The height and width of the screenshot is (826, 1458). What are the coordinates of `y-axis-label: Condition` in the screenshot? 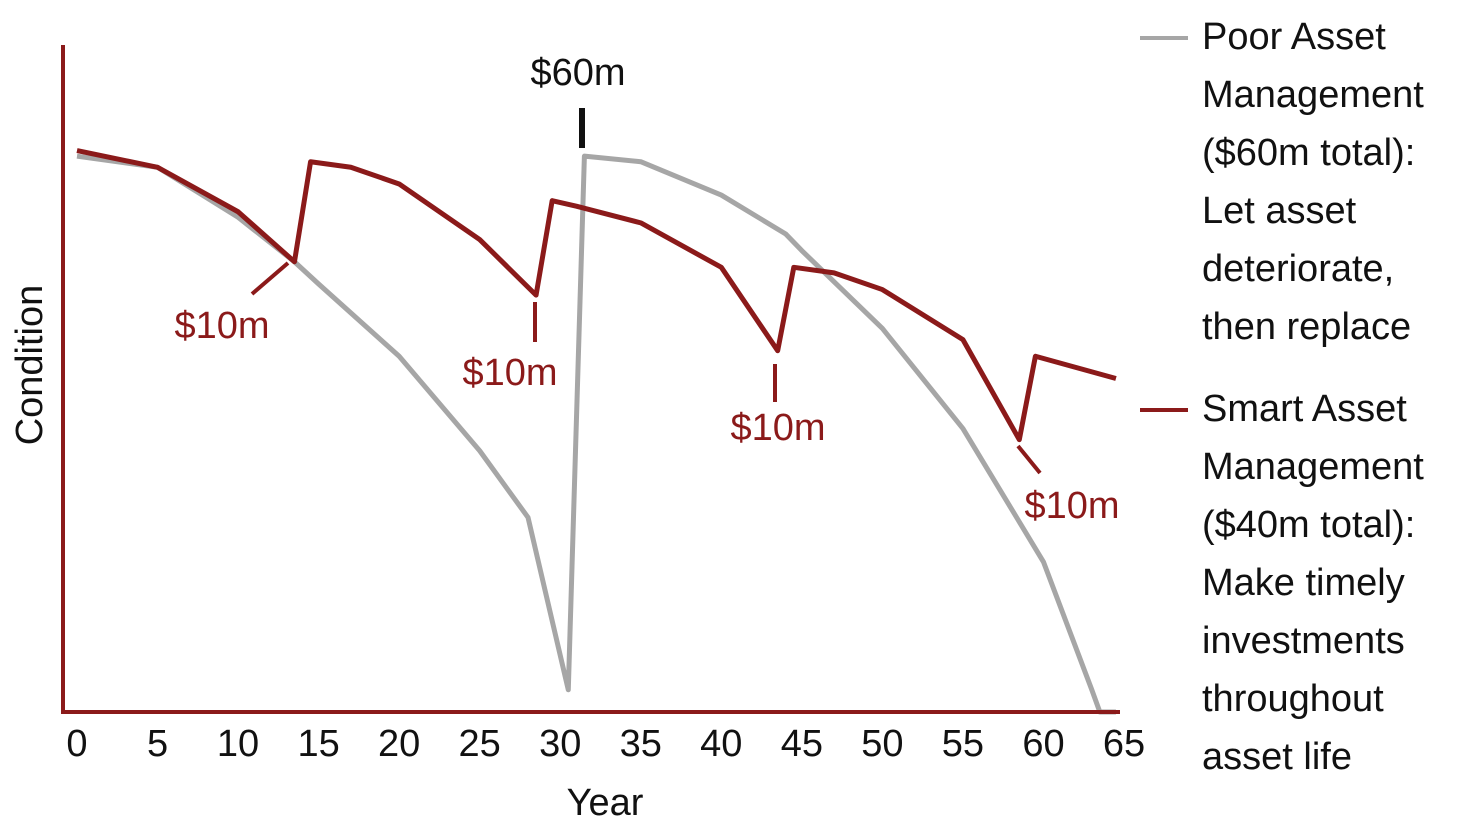 It's located at (30, 365).